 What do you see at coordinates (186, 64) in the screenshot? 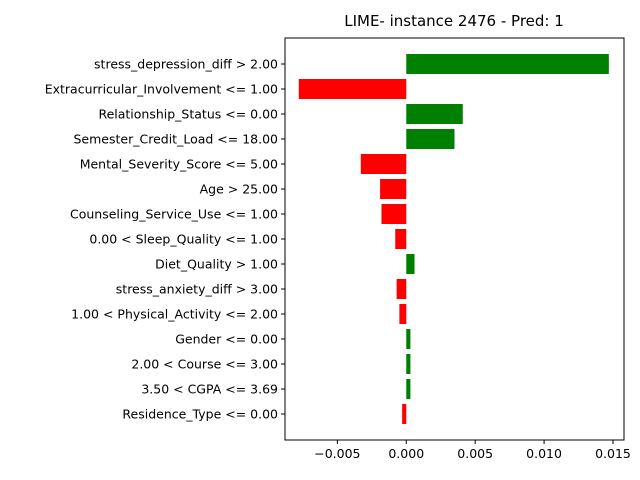
I see `y-tick-label: stress_depression_diff > 2.00` at bounding box center [186, 64].